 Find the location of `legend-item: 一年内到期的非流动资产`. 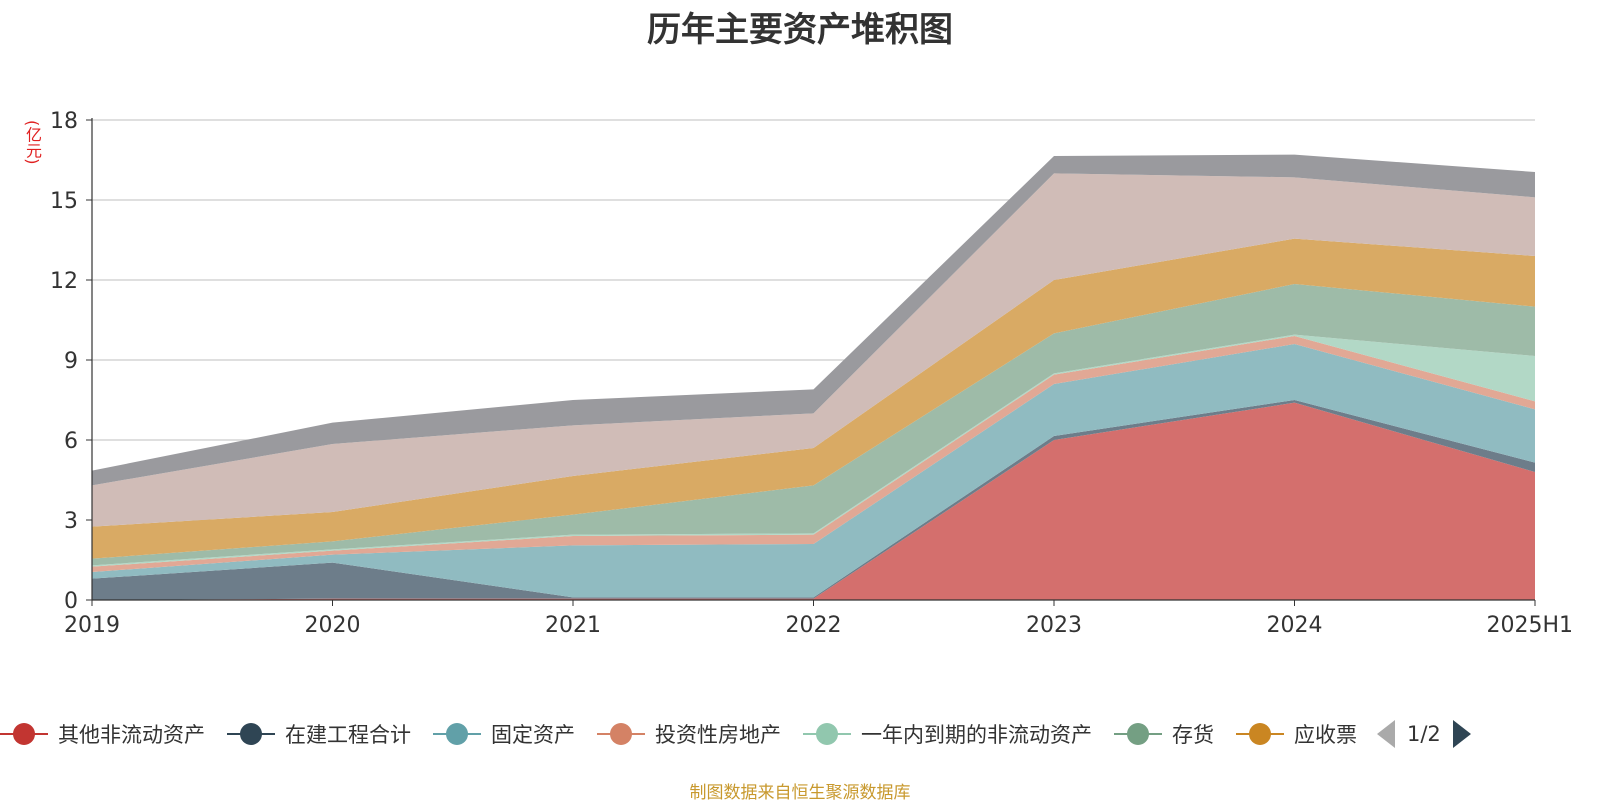

legend-item: 一年内到期的非流动资产 is located at coordinates (947, 734).